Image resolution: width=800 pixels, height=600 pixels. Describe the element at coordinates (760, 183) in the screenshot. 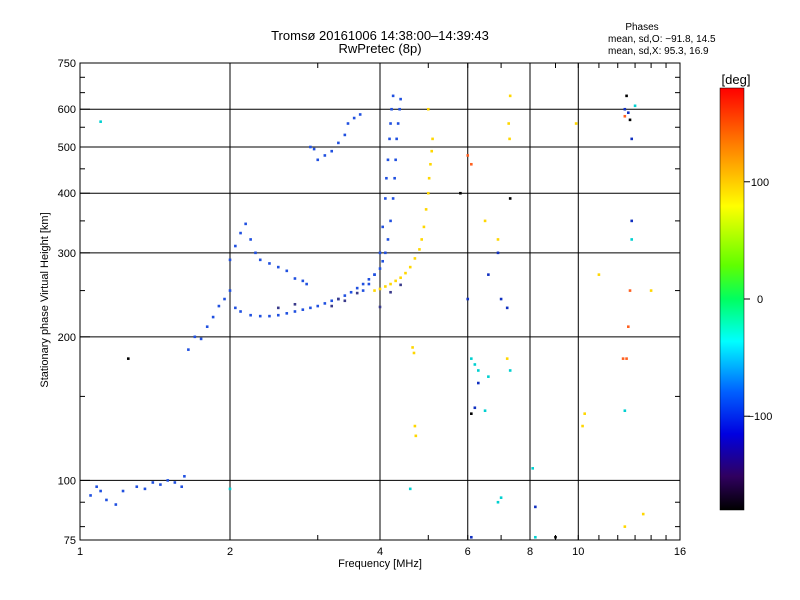

I see `colorbar-tick-label: 100` at that location.